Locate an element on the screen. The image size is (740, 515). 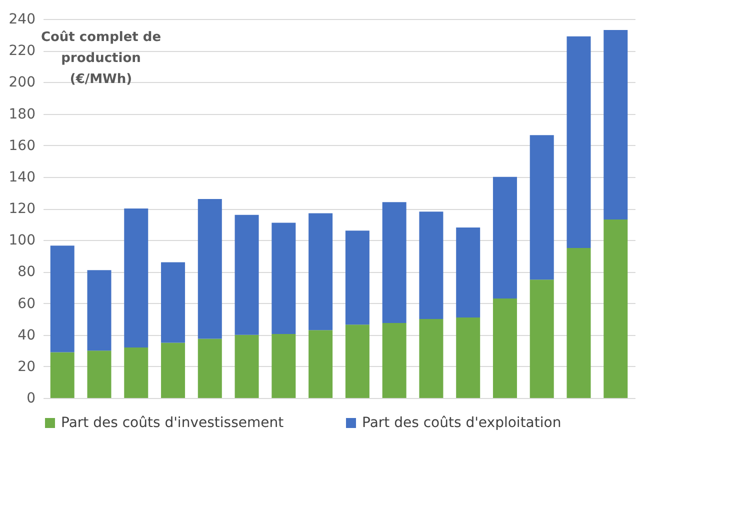
y-tick-label: 160 is located at coordinates (22, 146).